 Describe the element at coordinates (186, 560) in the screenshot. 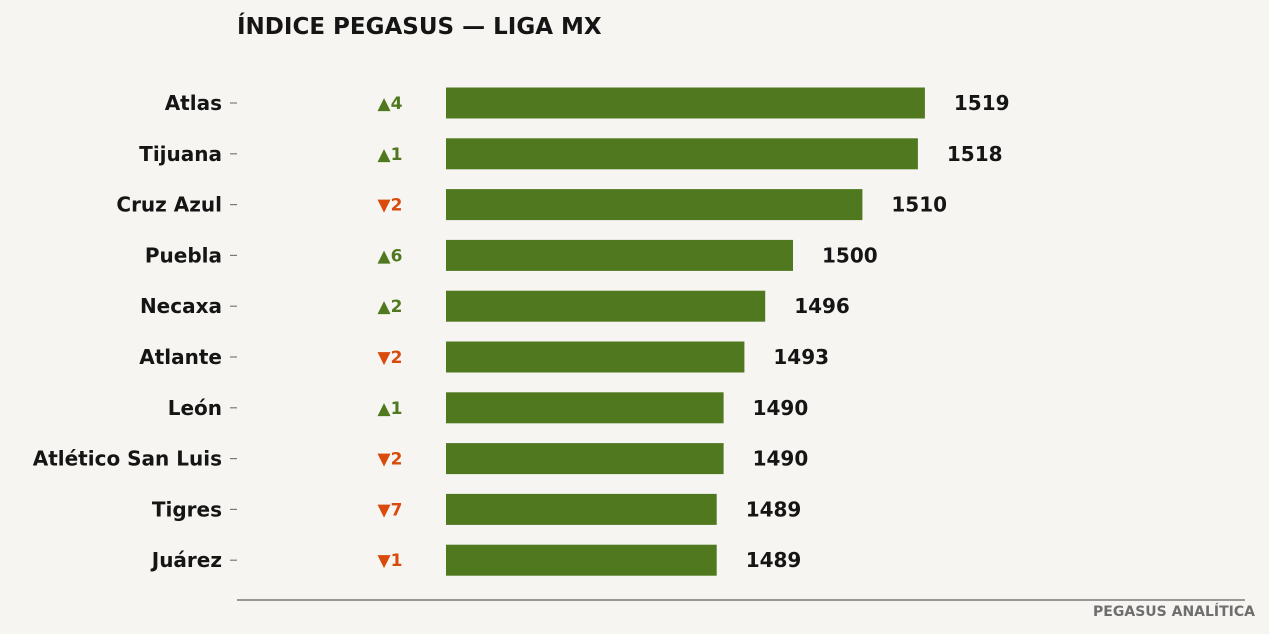

I see `category-label: Juárez` at that location.